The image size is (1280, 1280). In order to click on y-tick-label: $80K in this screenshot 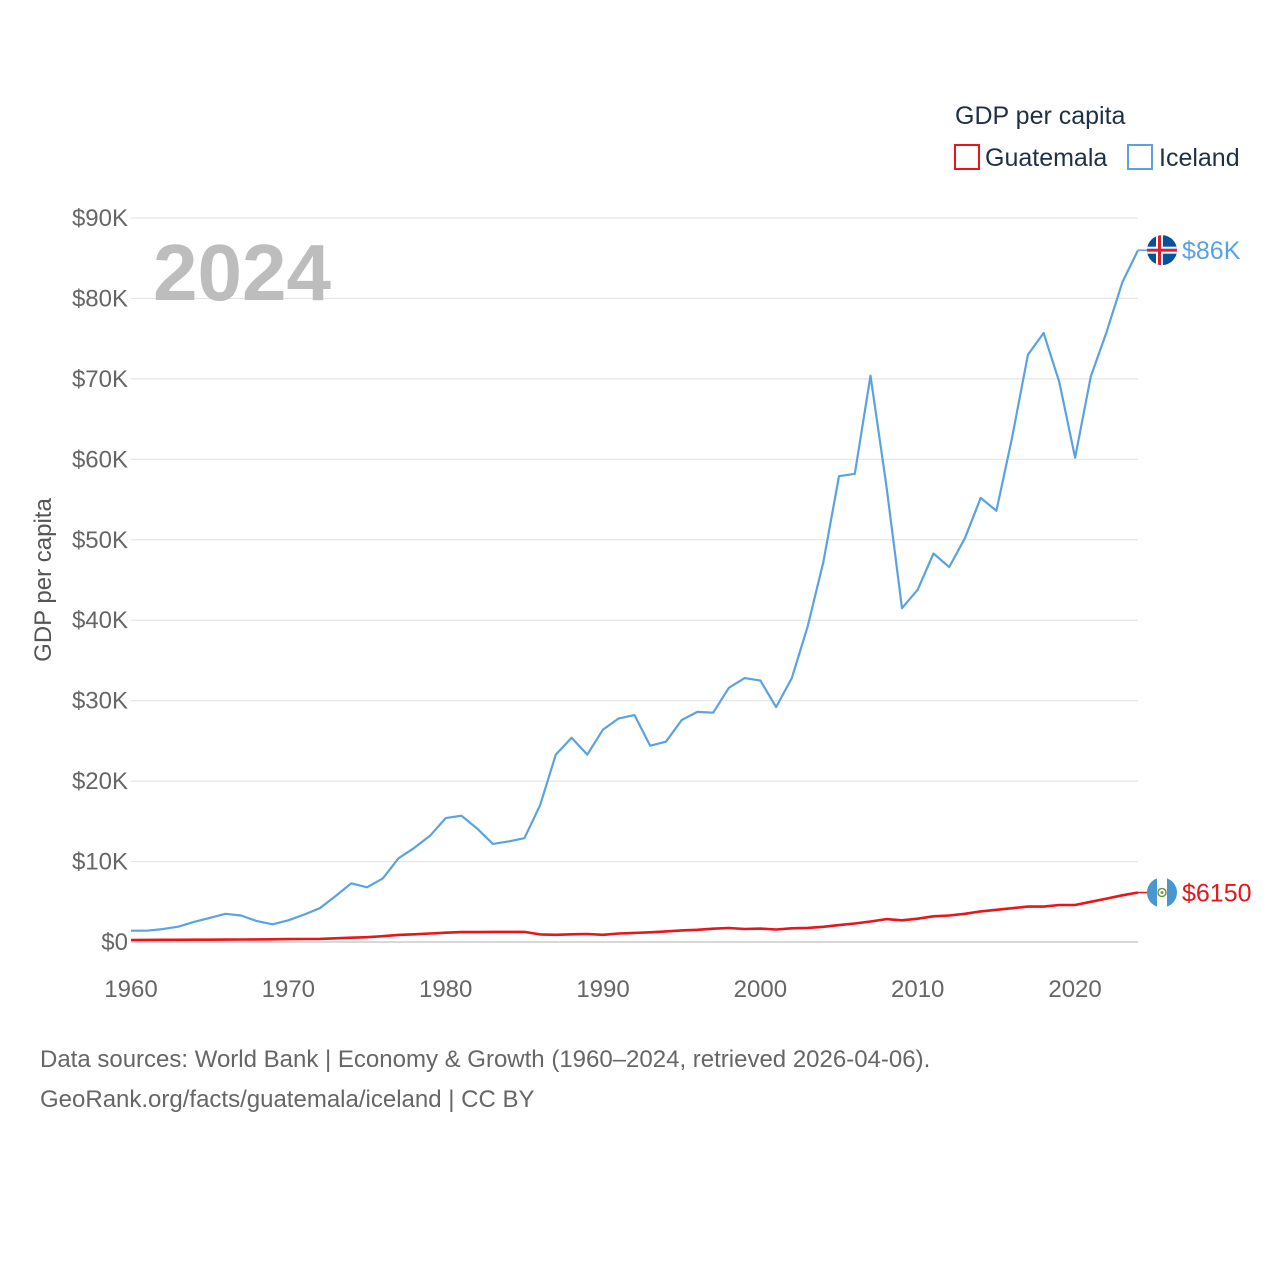, I will do `click(100, 298)`.